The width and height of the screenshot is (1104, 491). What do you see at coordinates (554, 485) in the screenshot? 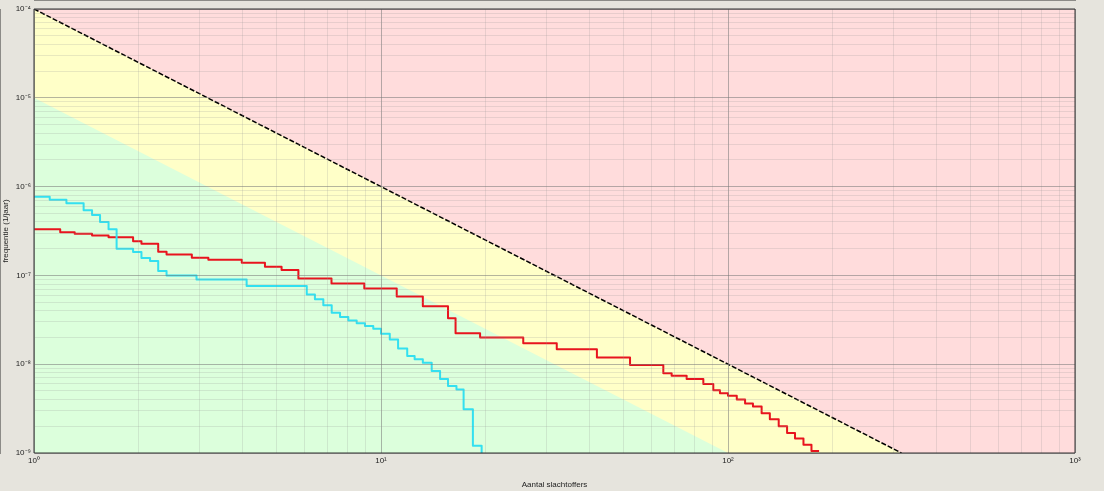
I see `x-axis-title: Aantal slachtoffers` at bounding box center [554, 485].